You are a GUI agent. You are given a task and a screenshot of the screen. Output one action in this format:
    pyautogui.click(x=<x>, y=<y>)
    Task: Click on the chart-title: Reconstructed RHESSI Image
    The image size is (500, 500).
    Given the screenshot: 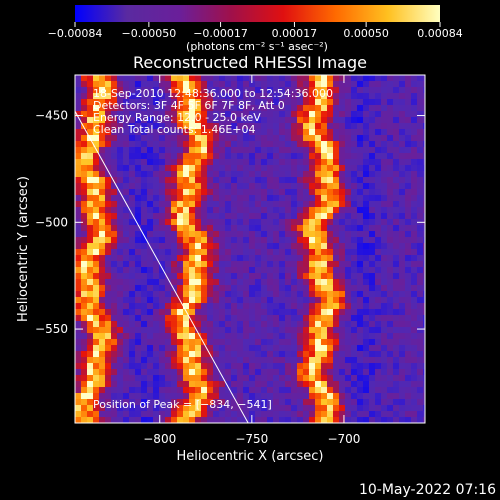 What is the action you would take?
    pyautogui.click(x=250, y=62)
    